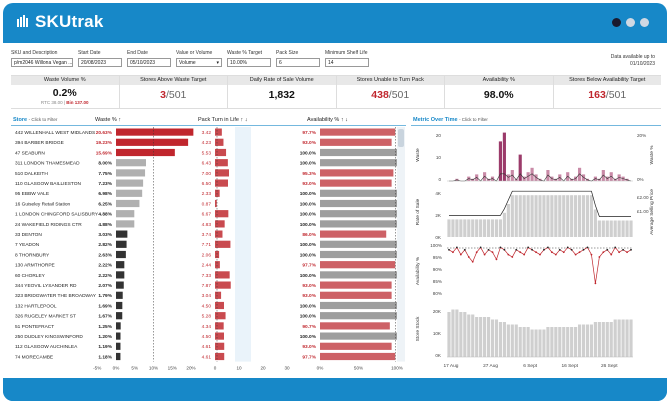 The height and width of the screenshot is (404, 670). Describe the element at coordinates (632, 57) in the screenshot. I see `data-available-label: Data available up to` at that location.